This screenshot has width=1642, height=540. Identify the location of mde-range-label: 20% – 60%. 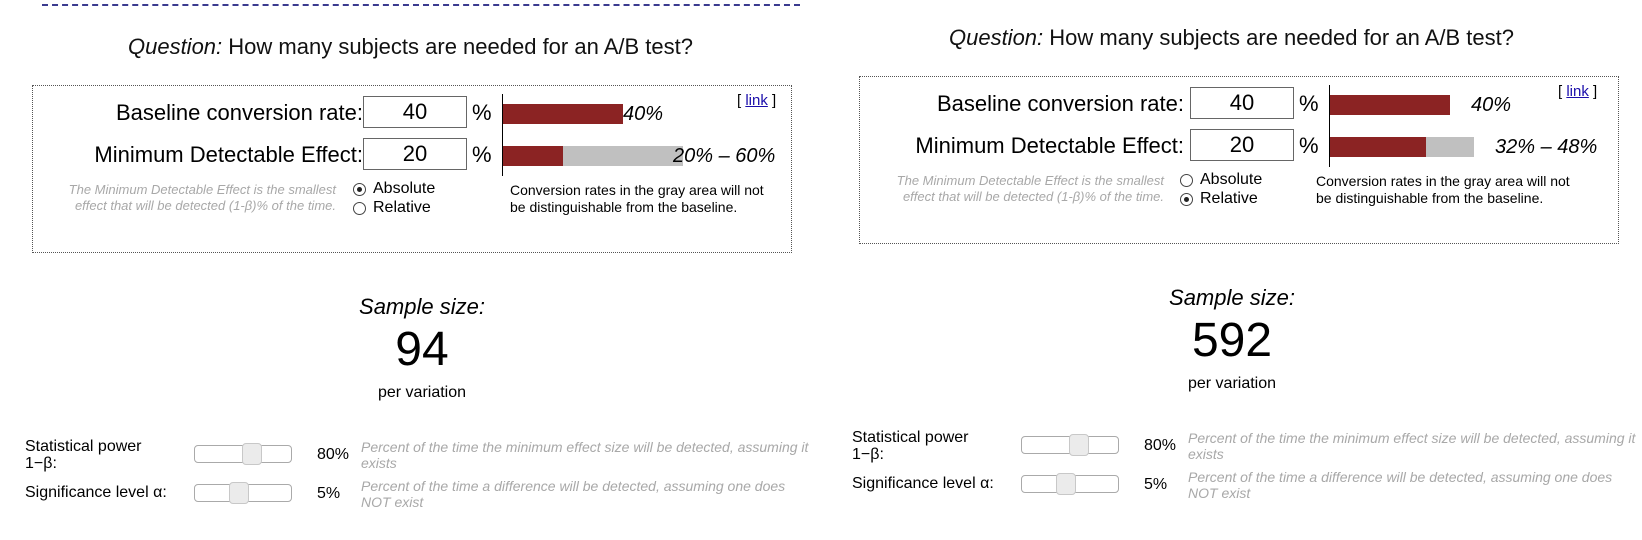
(724, 156).